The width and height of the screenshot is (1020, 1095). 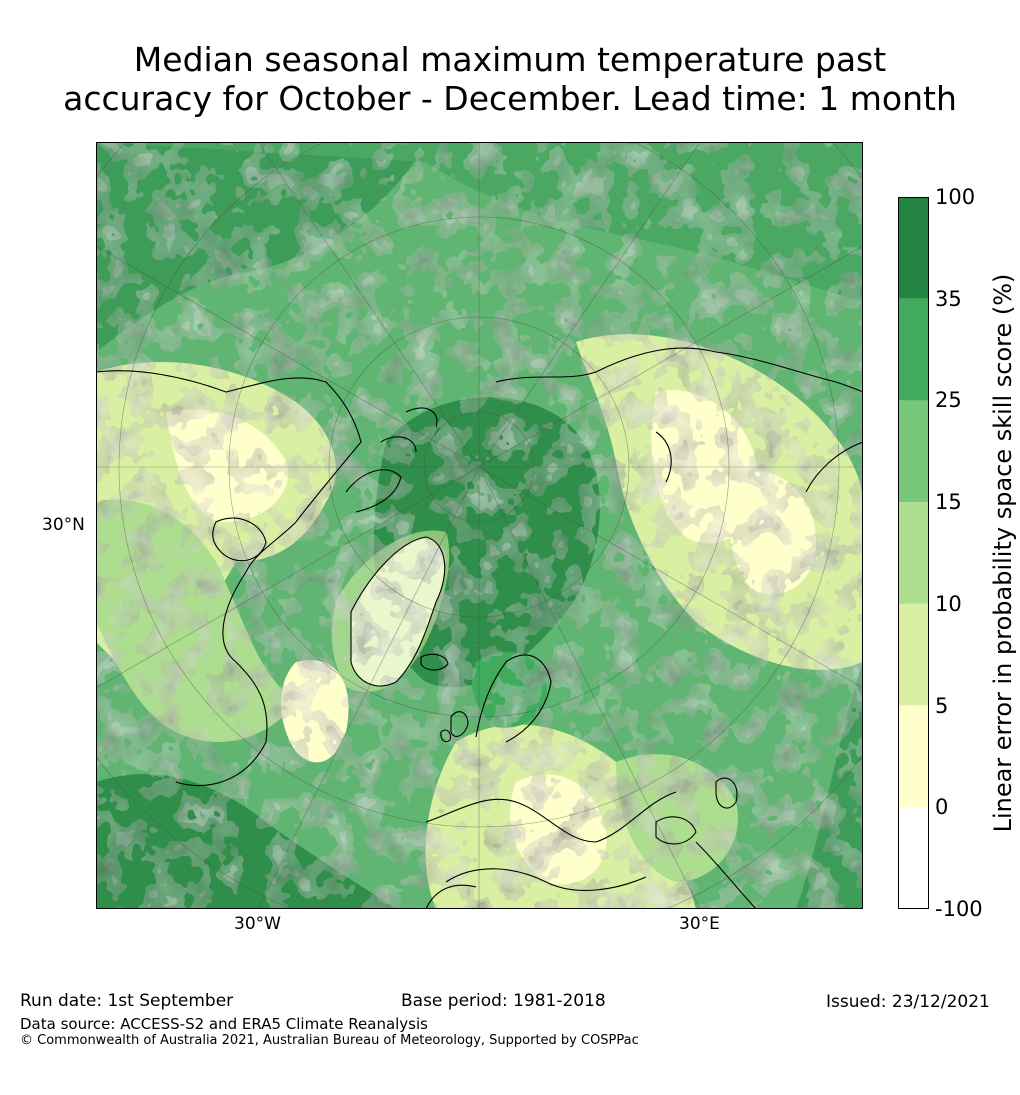 I want to click on colorbar-tick-label: 25, so click(x=948, y=400).